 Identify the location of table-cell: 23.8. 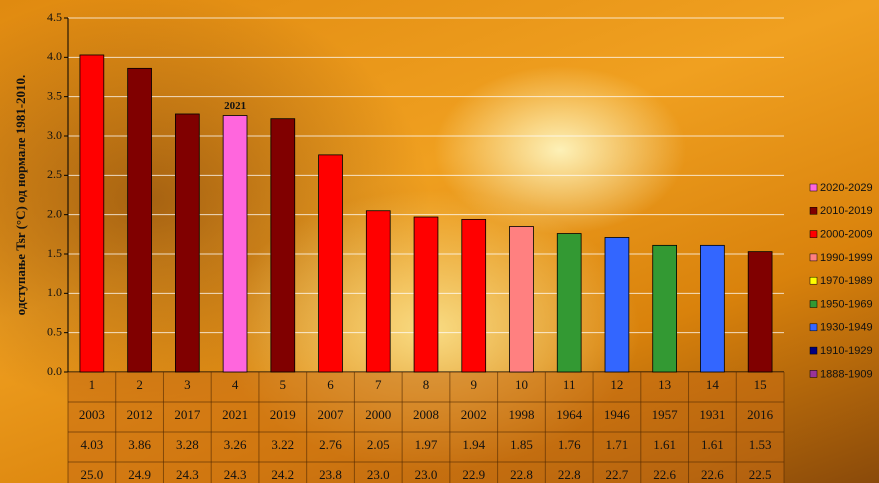
(330, 474).